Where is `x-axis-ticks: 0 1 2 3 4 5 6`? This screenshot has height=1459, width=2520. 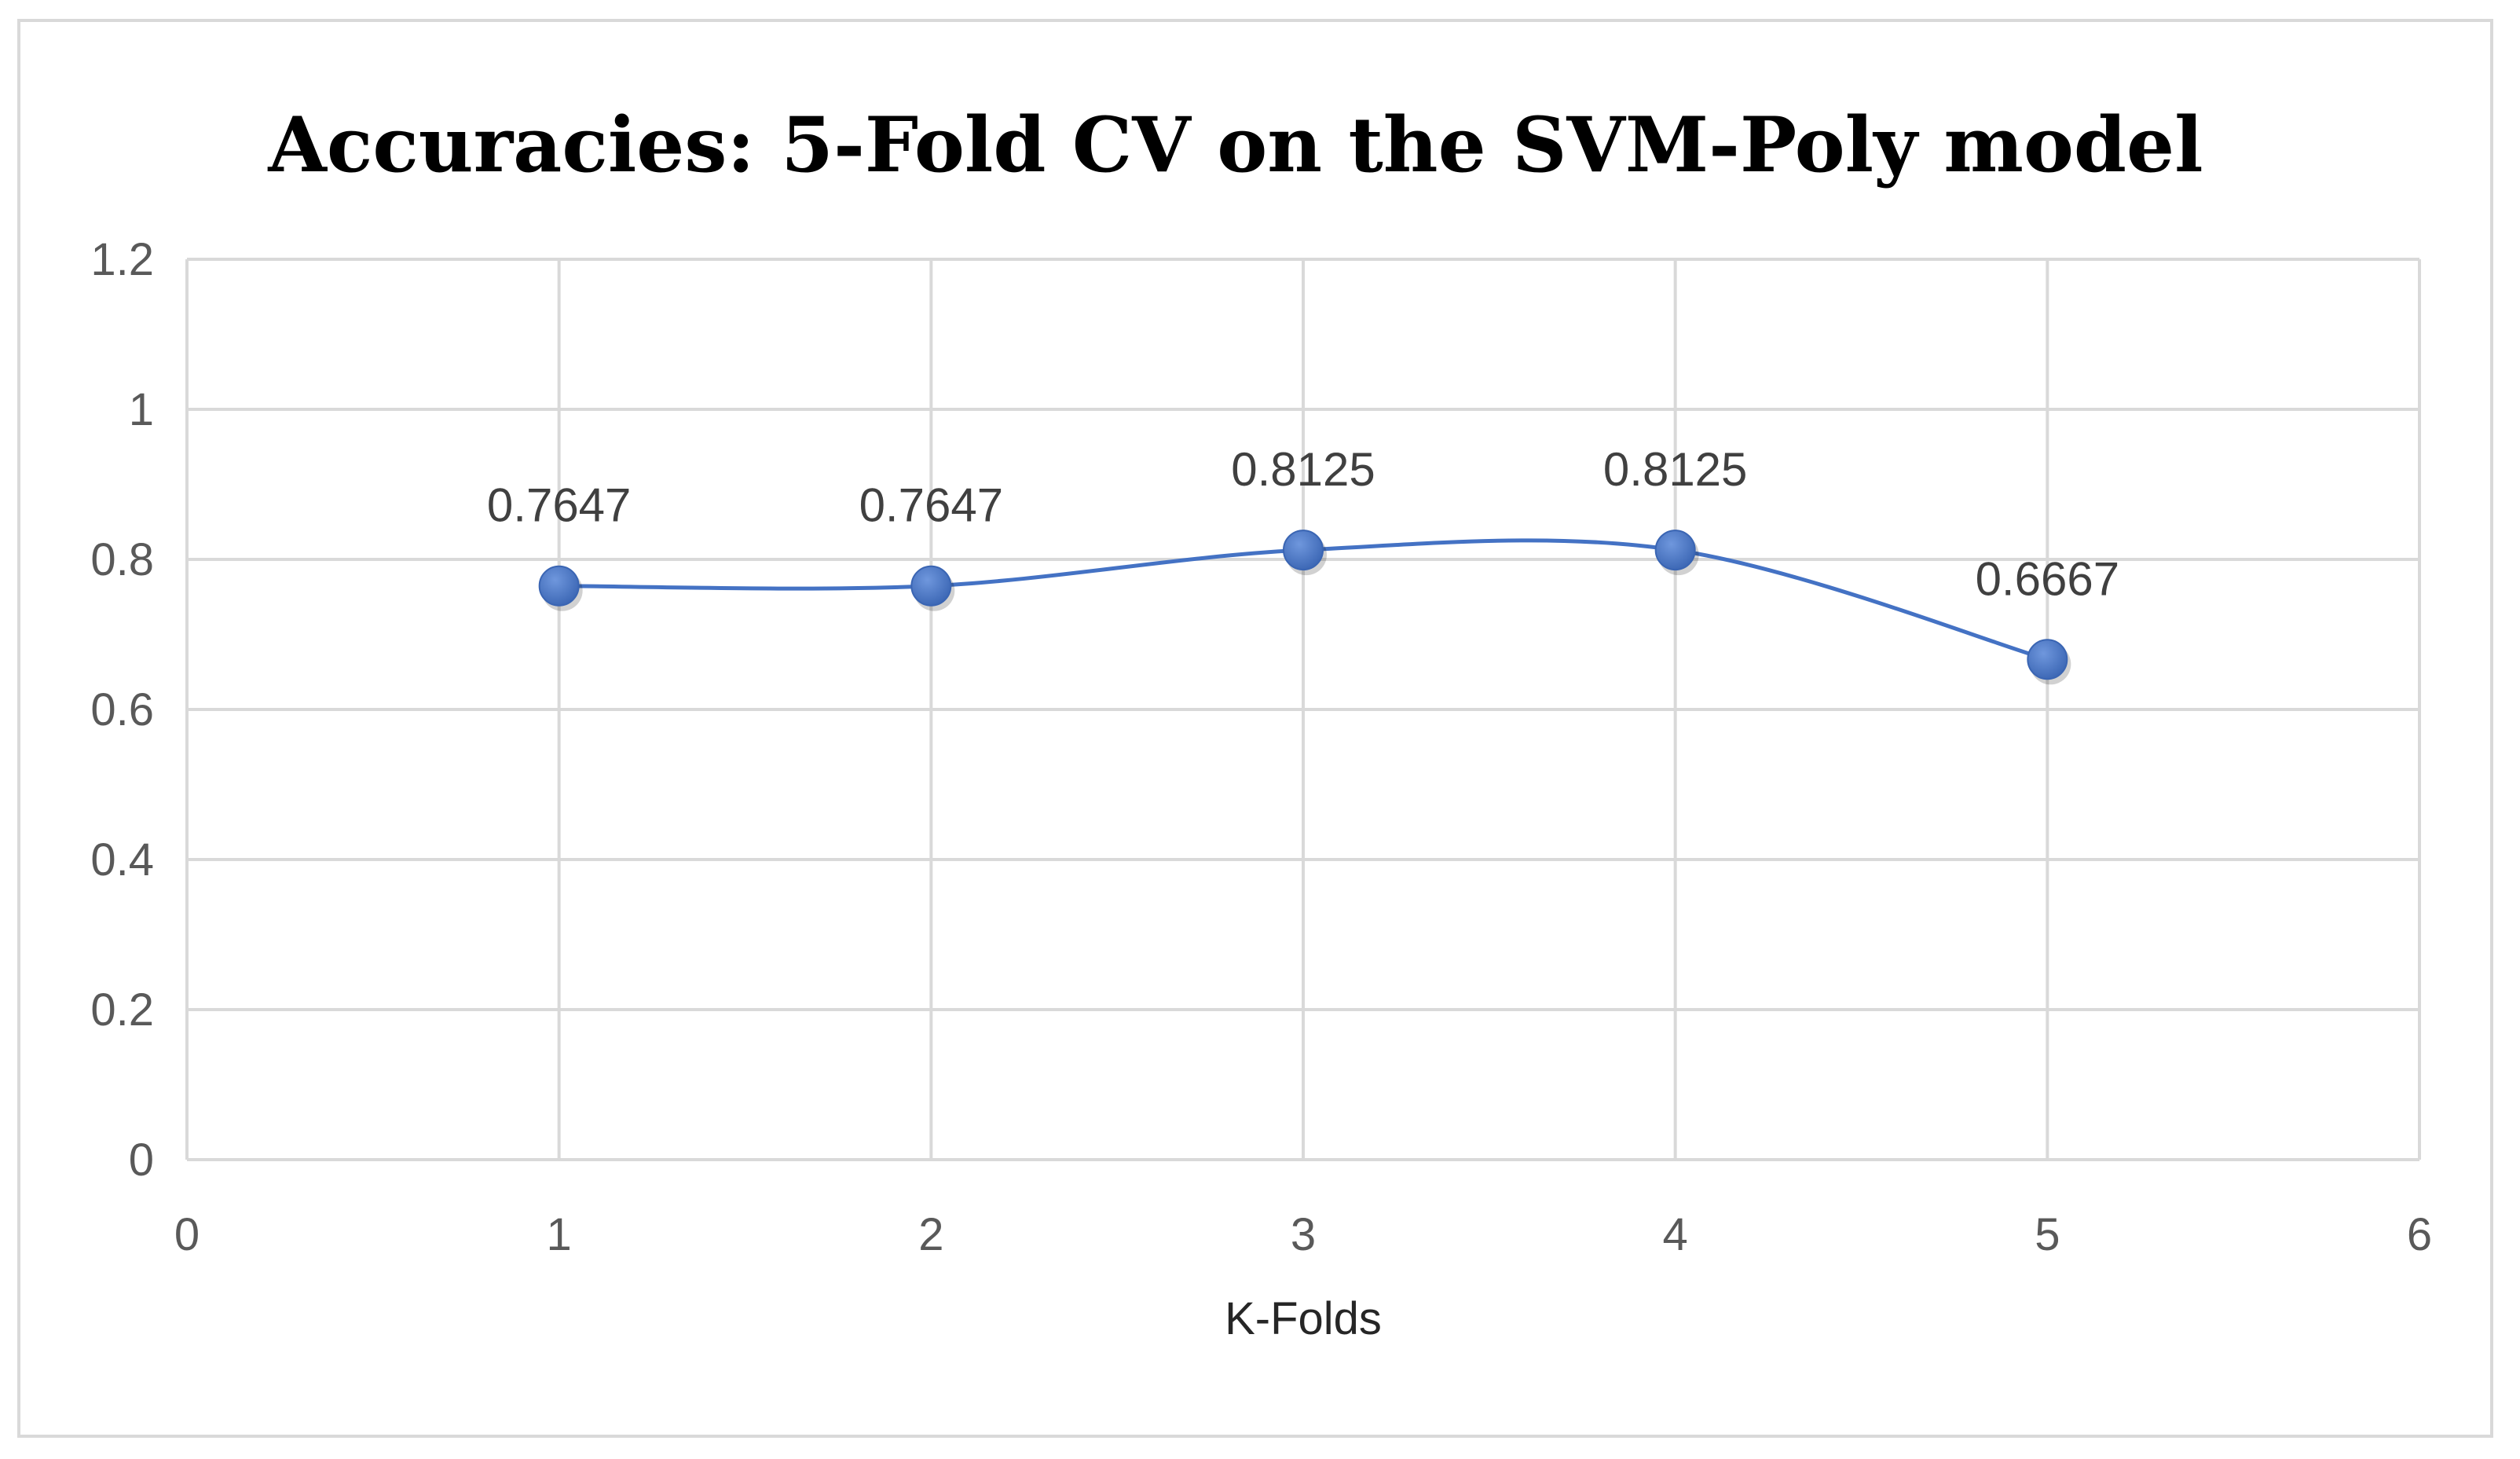 x-axis-ticks: 0 1 2 3 4 5 6 is located at coordinates (1303, 1234).